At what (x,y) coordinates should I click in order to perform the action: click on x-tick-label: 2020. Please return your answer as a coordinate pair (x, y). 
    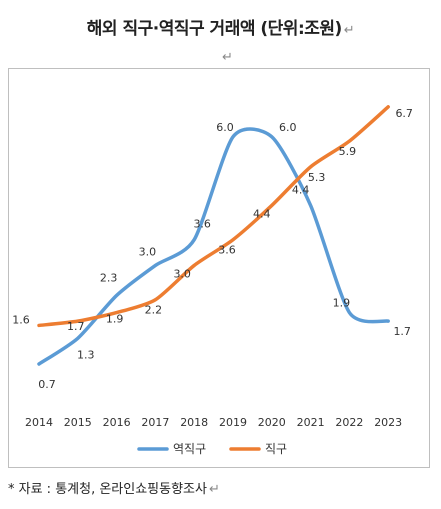
    Looking at the image, I should click on (272, 422).